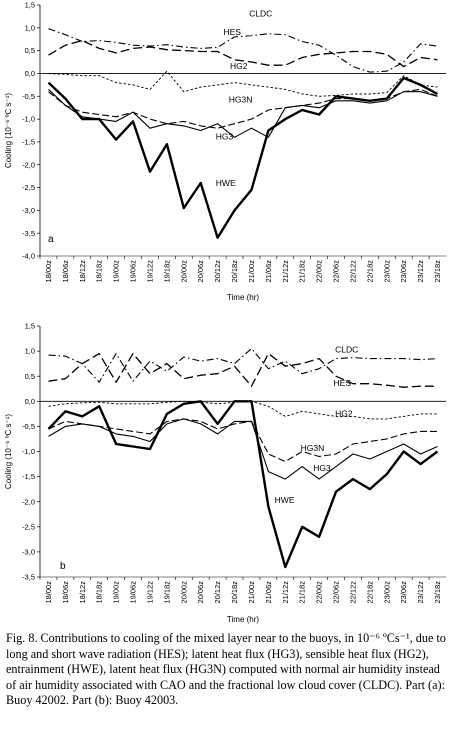 The image size is (450, 746). I want to click on x-tick-label: 22/06z, so click(336, 592).